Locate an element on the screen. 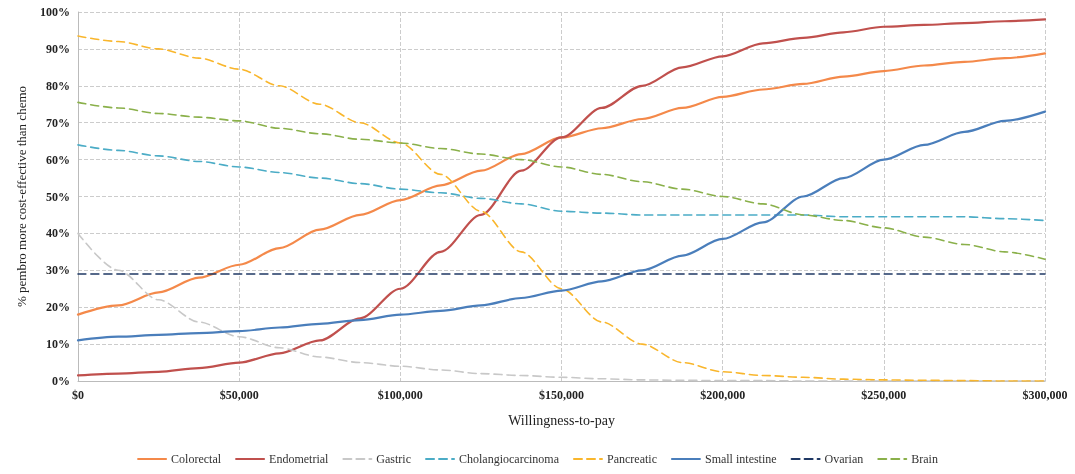 The height and width of the screenshot is (474, 1075). y-tick-label: 10% is located at coordinates (58, 344).